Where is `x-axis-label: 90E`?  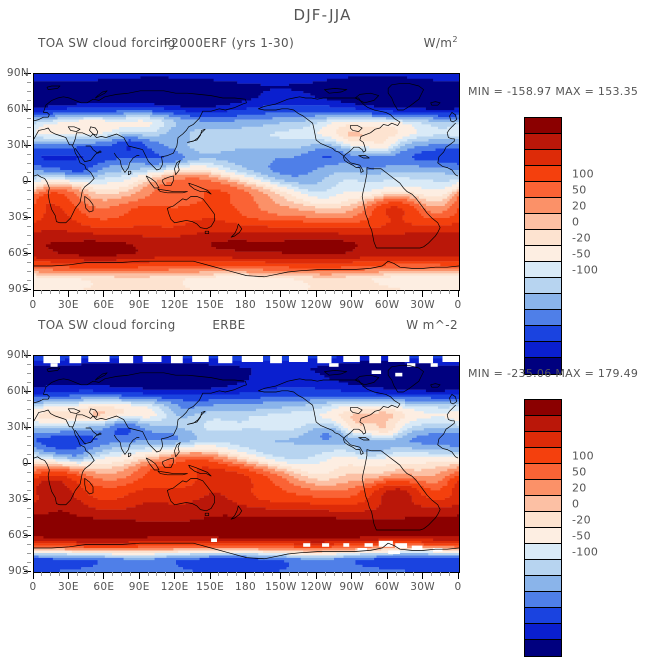 x-axis-label: 90E is located at coordinates (139, 587).